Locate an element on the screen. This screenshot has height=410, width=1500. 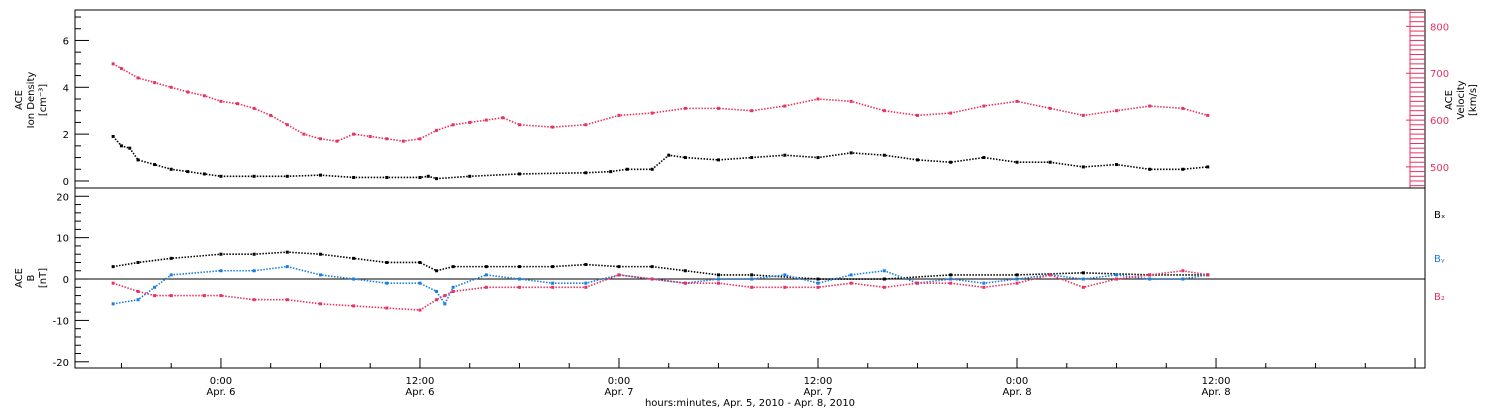
field-tick-label: -10 is located at coordinates (61, 321).